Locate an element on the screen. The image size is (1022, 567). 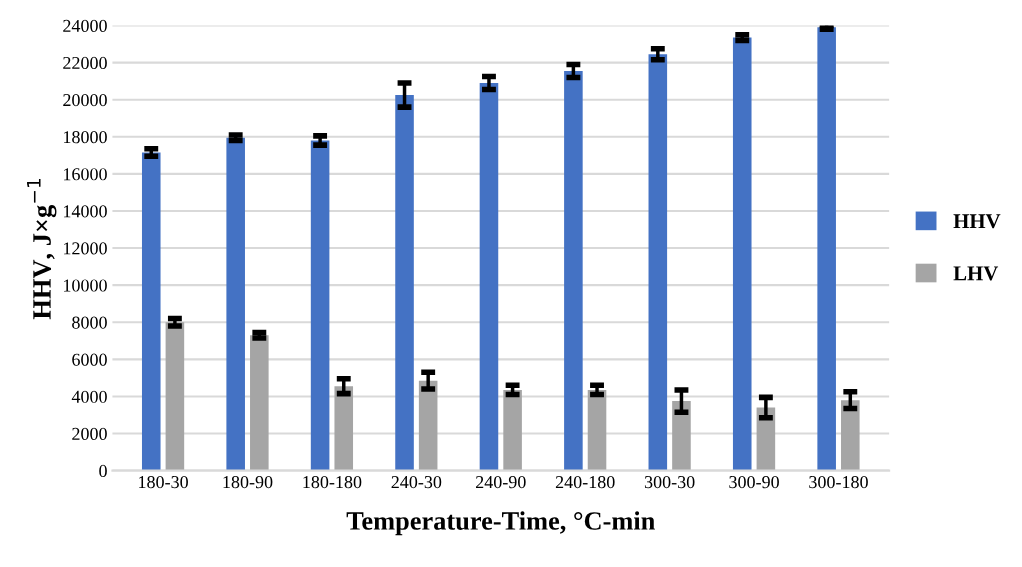
y-tick-label: 14000 is located at coordinates (85, 211).